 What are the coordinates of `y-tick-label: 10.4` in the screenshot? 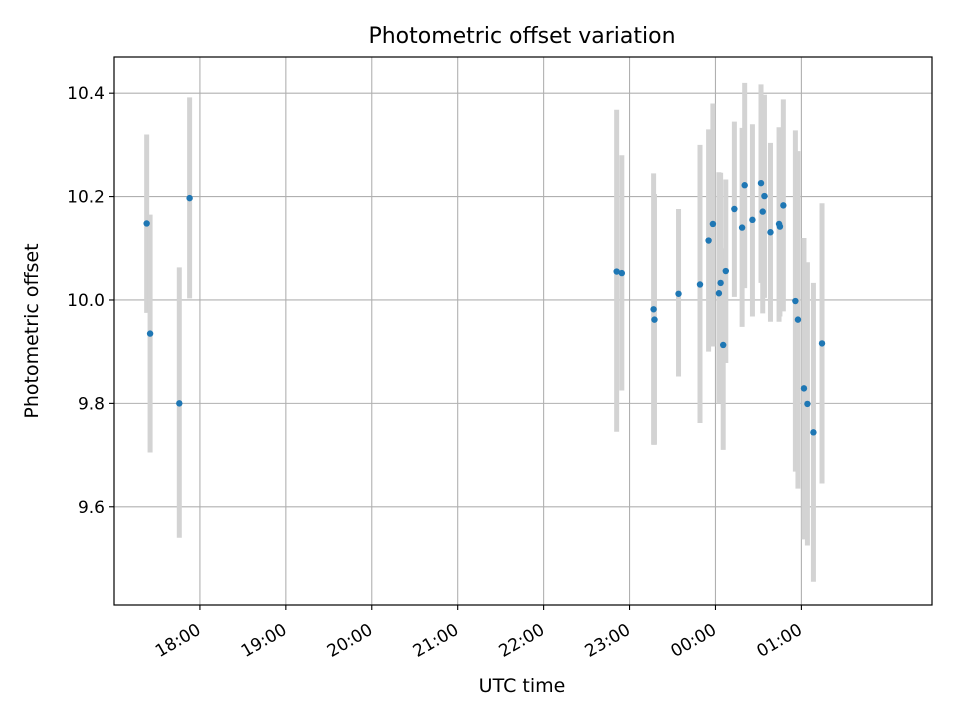 It's located at (86, 94).